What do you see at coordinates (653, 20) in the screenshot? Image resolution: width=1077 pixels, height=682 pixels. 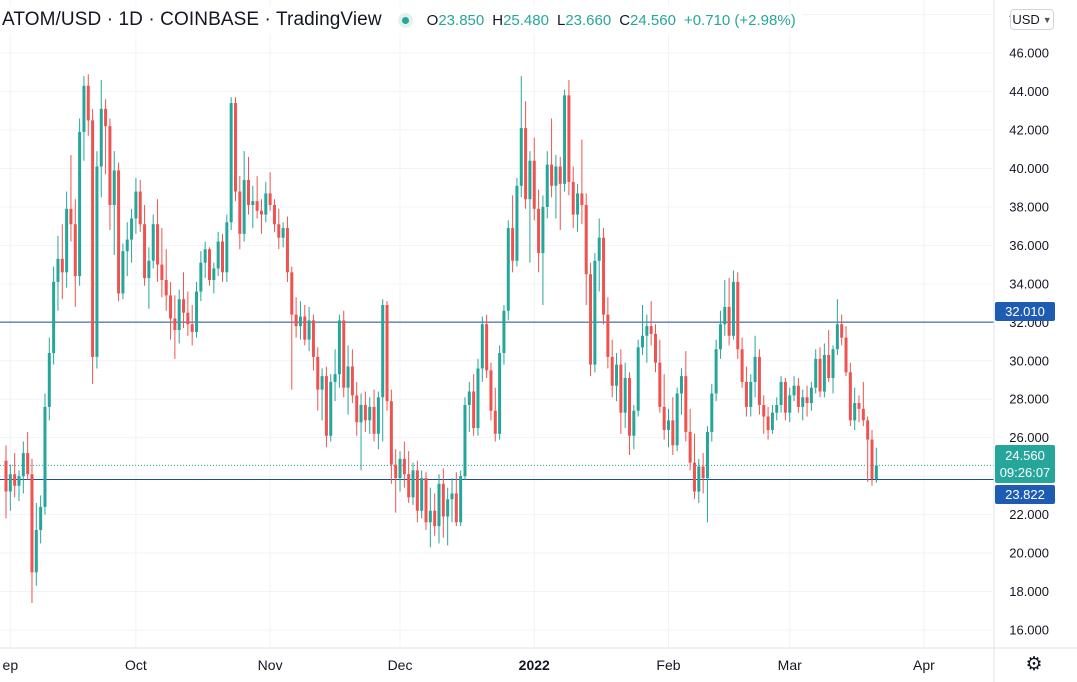 I see `close-value: 24.560` at bounding box center [653, 20].